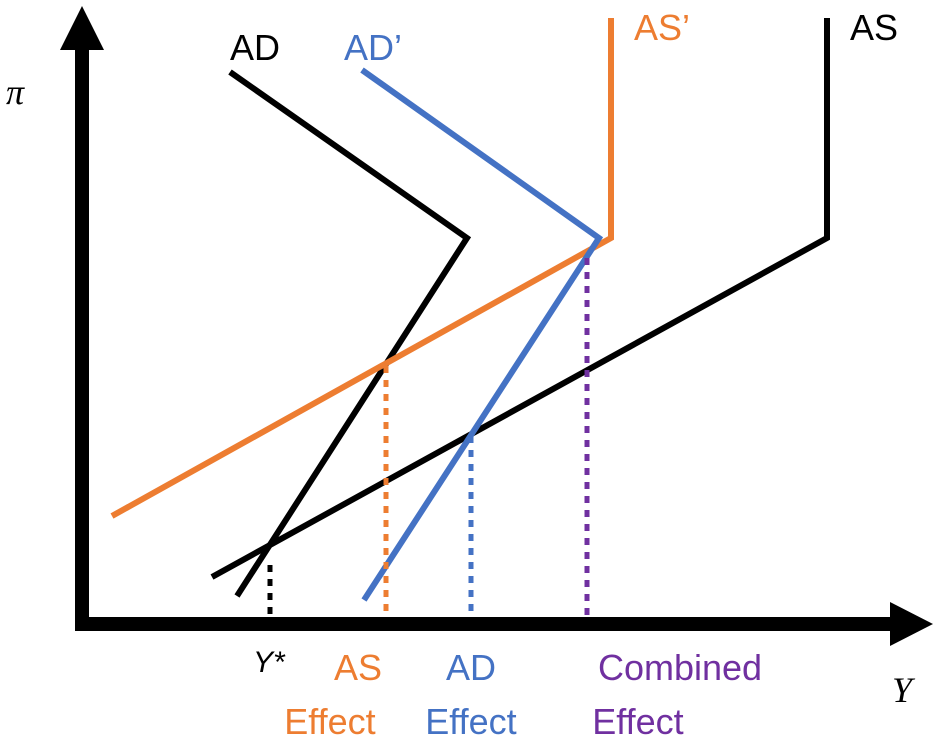 The image size is (933, 740). I want to click on as-effect-label: AS Effect, so click(333, 693).